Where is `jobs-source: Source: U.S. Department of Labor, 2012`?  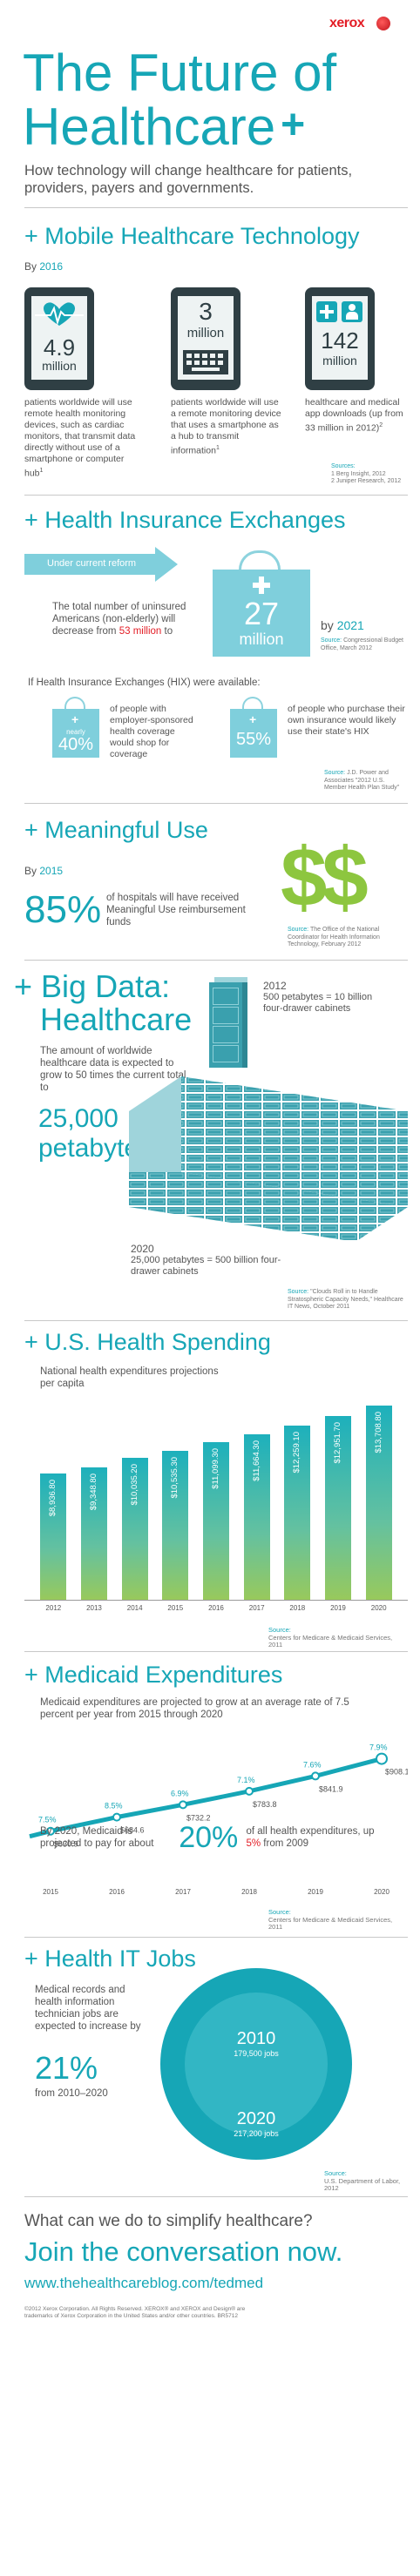 jobs-source: Source: U.S. Department of Labor, 2012 is located at coordinates (362, 2180).